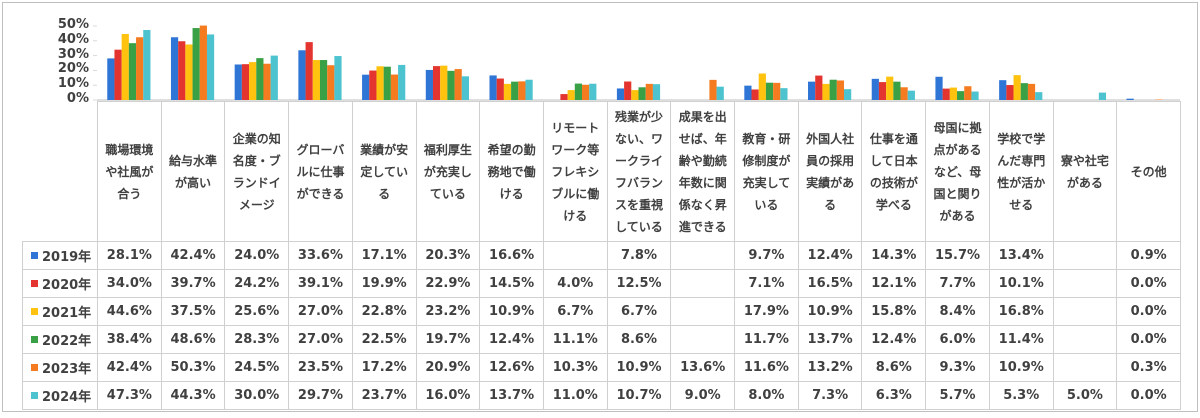 The height and width of the screenshot is (418, 1200). Describe the element at coordinates (60, 255) in the screenshot. I see `legend-entry: 2019年` at that location.